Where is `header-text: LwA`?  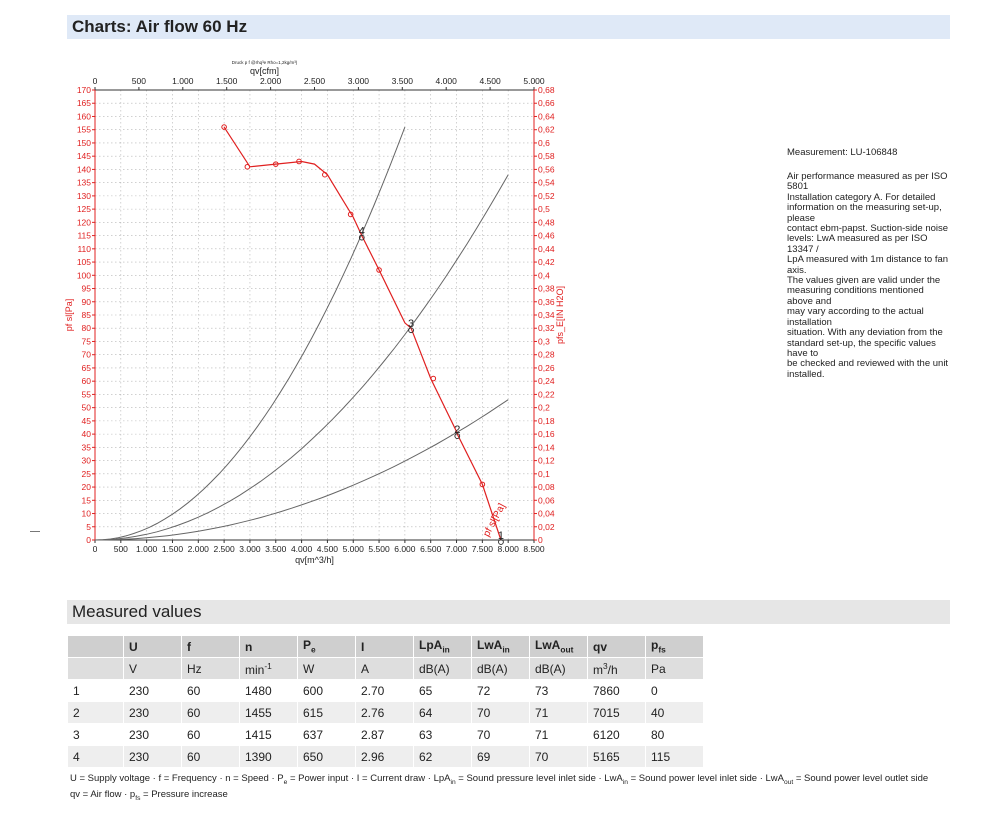 header-text: LwA is located at coordinates (548, 645).